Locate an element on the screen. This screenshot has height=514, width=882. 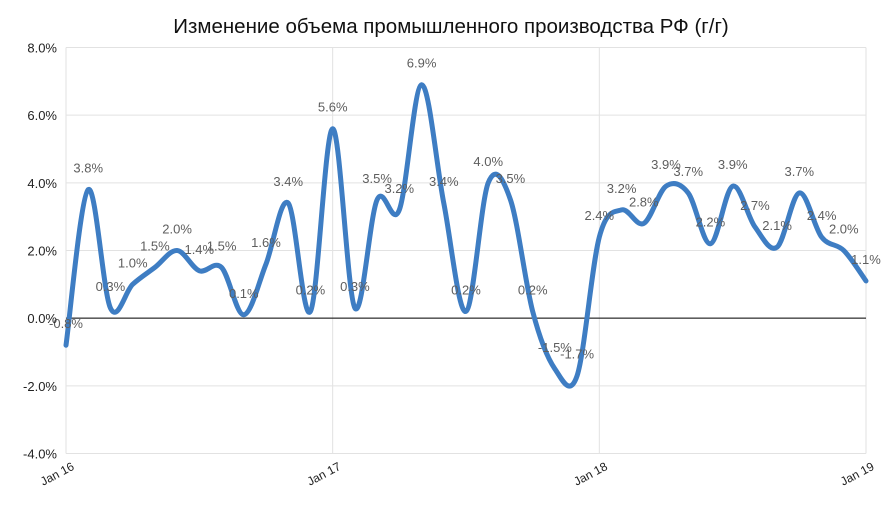
y-axis-tick-label: 2.0% is located at coordinates (42, 251).